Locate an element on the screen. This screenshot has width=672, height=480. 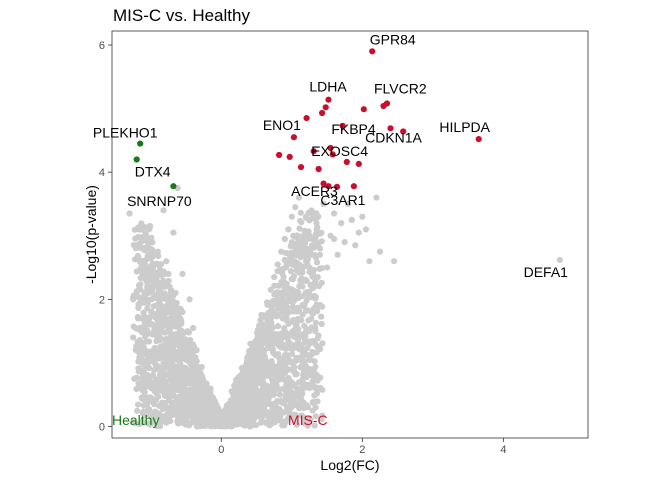
x-tick-label: 4 is located at coordinates (503, 450).